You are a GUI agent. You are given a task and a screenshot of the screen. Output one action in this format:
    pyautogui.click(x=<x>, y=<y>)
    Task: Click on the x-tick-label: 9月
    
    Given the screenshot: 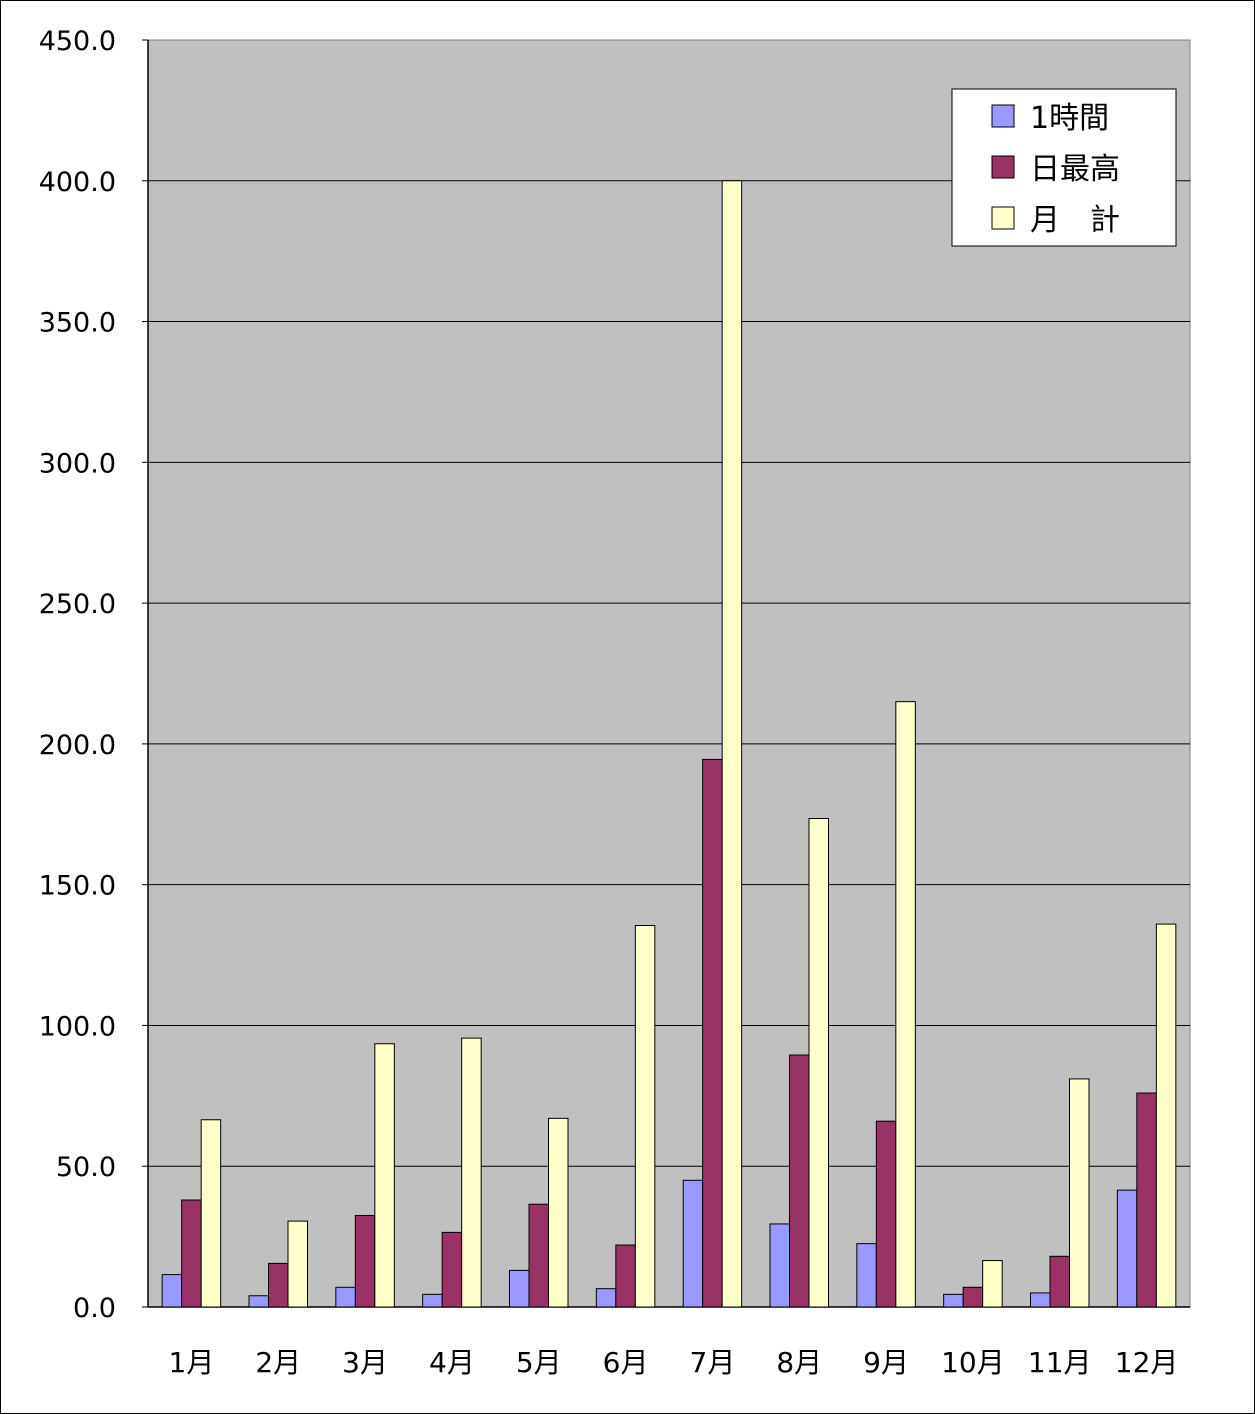 What is the action you would take?
    pyautogui.click(x=886, y=1362)
    